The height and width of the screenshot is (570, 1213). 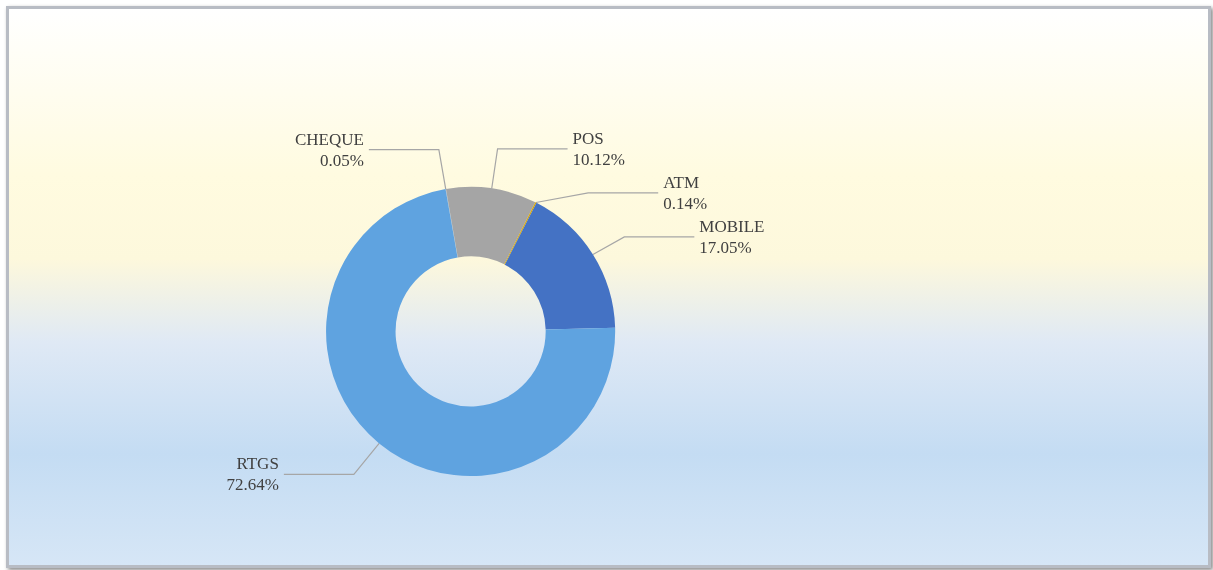 What do you see at coordinates (341, 160) in the screenshot?
I see `data-label: 0.05%` at bounding box center [341, 160].